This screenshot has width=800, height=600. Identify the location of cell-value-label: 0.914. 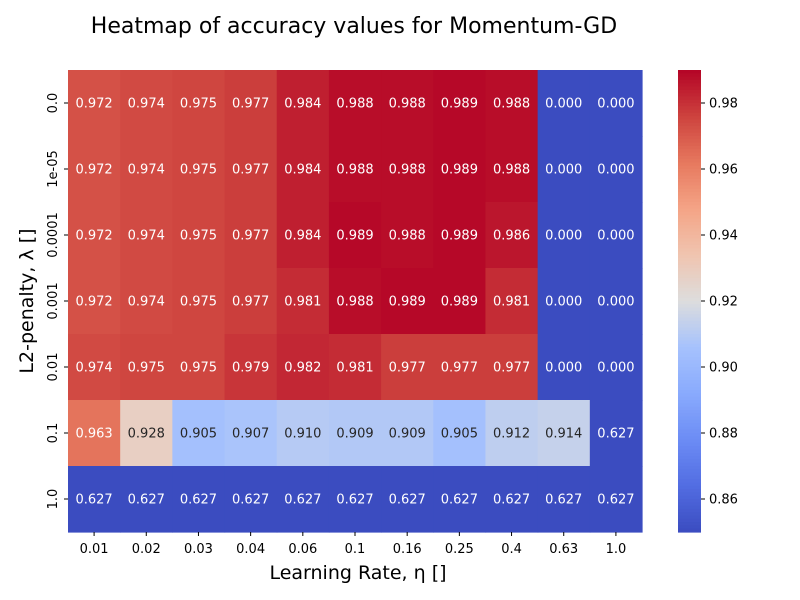
(563, 434).